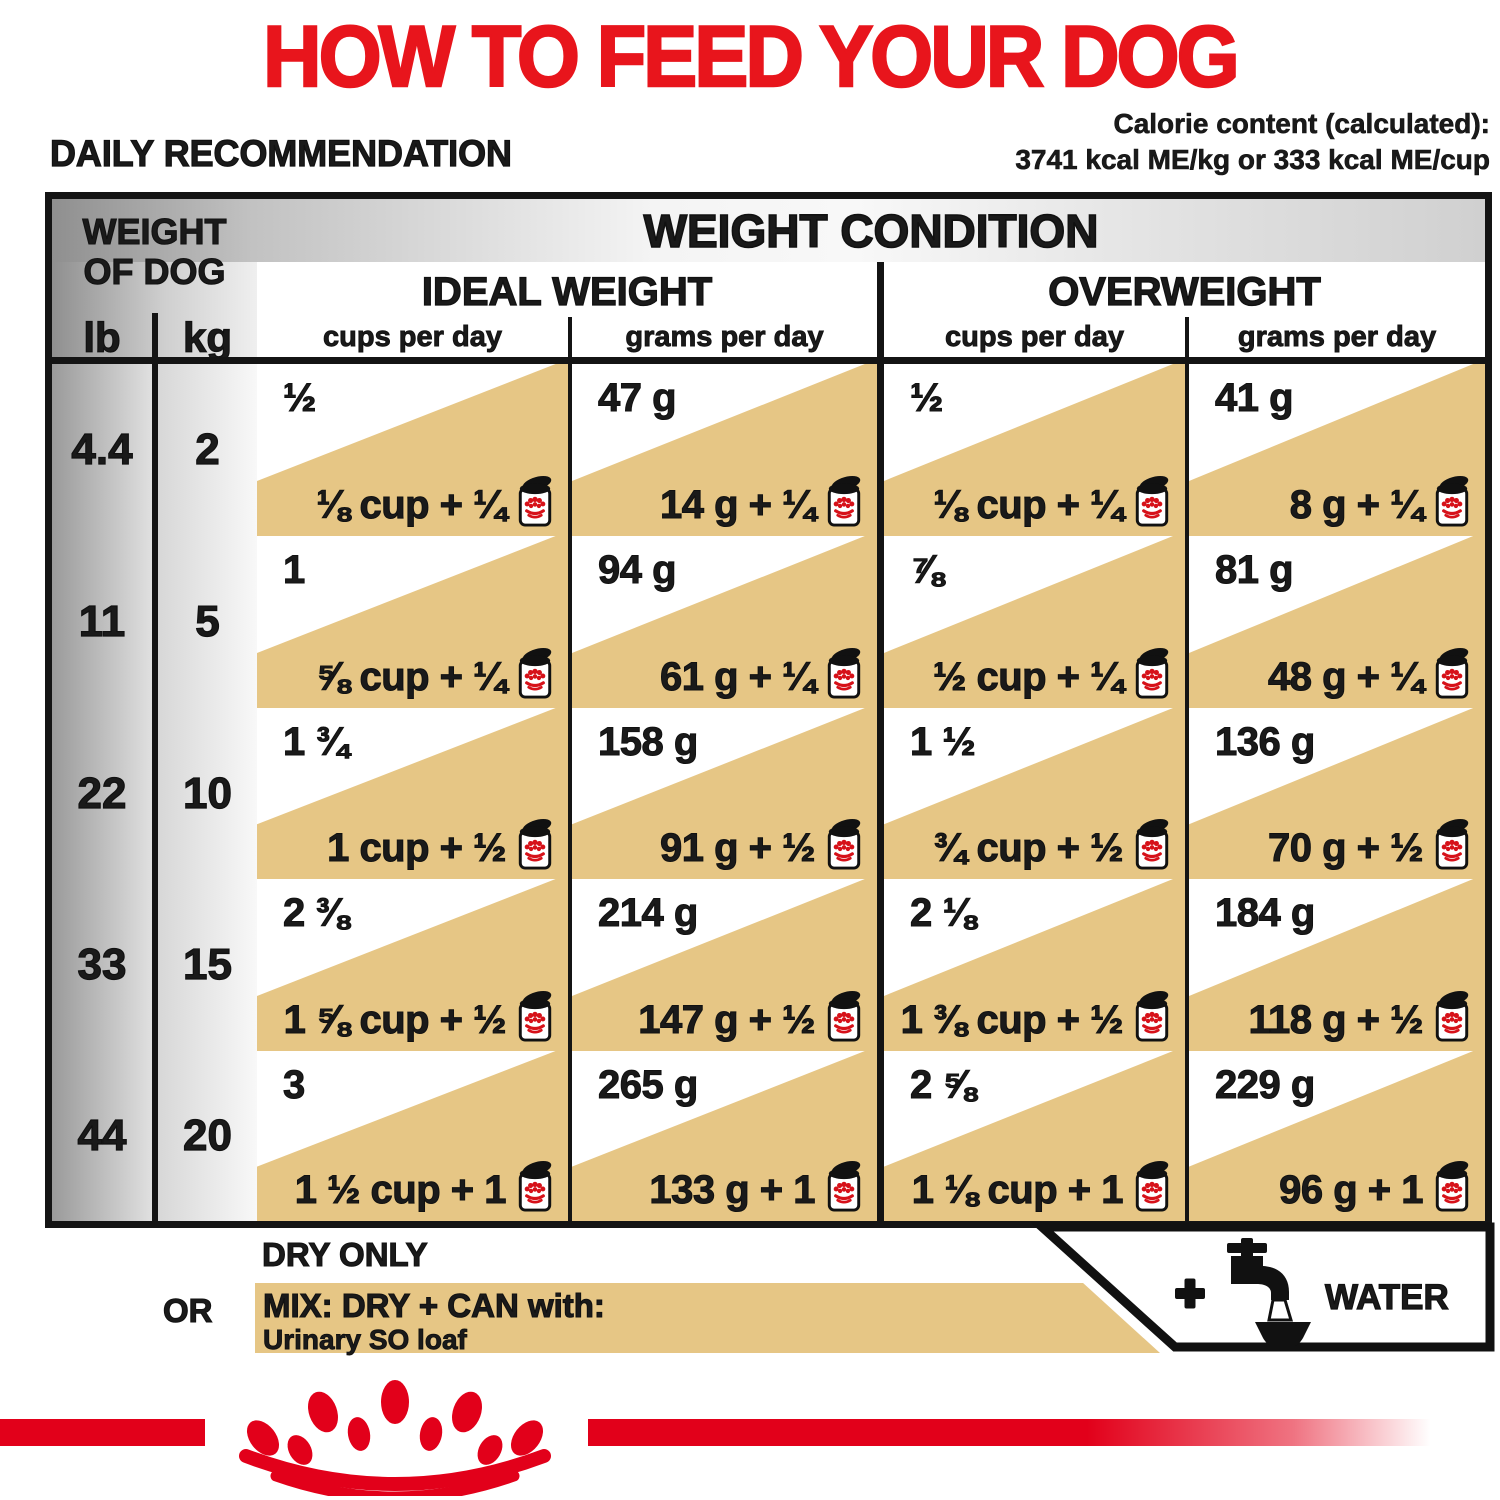 The height and width of the screenshot is (1500, 1500). What do you see at coordinates (417, 848) in the screenshot?
I see `mix-text: 1 cup + ½` at bounding box center [417, 848].